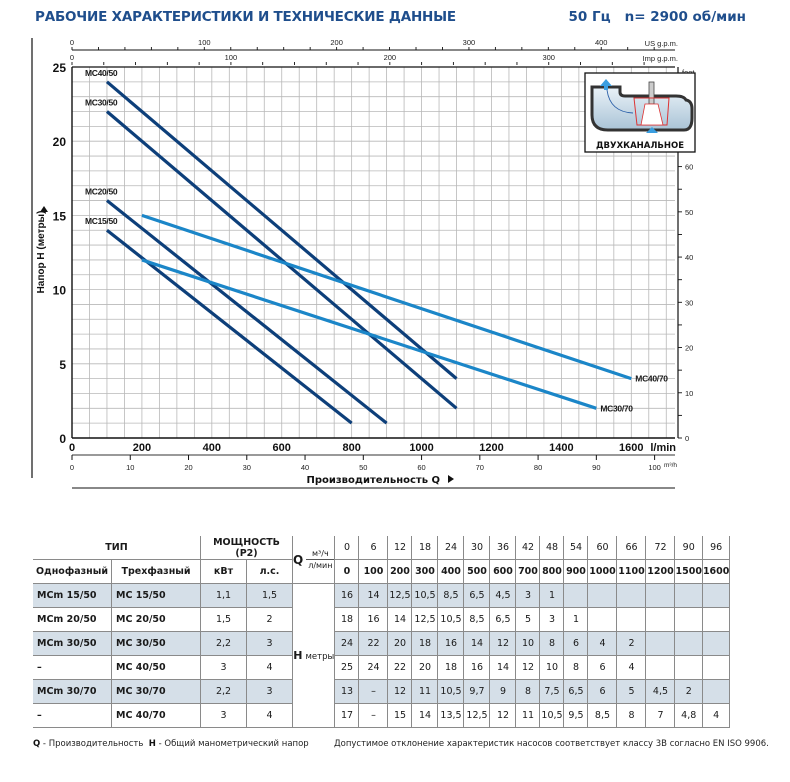  What do you see at coordinates (152, 744) in the screenshot?
I see `h-key: H` at bounding box center [152, 744].